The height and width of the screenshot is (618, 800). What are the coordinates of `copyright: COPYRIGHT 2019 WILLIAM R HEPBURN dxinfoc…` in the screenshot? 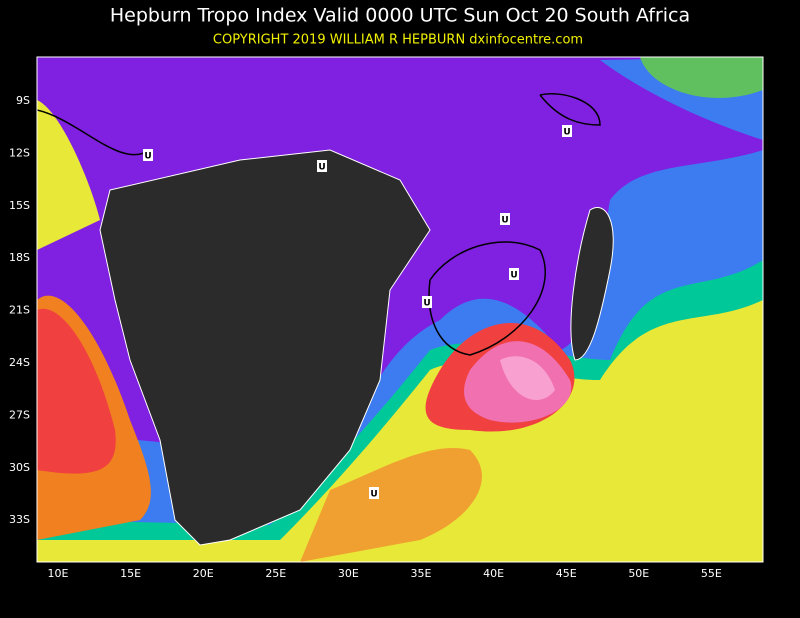 It's located at (398, 40).